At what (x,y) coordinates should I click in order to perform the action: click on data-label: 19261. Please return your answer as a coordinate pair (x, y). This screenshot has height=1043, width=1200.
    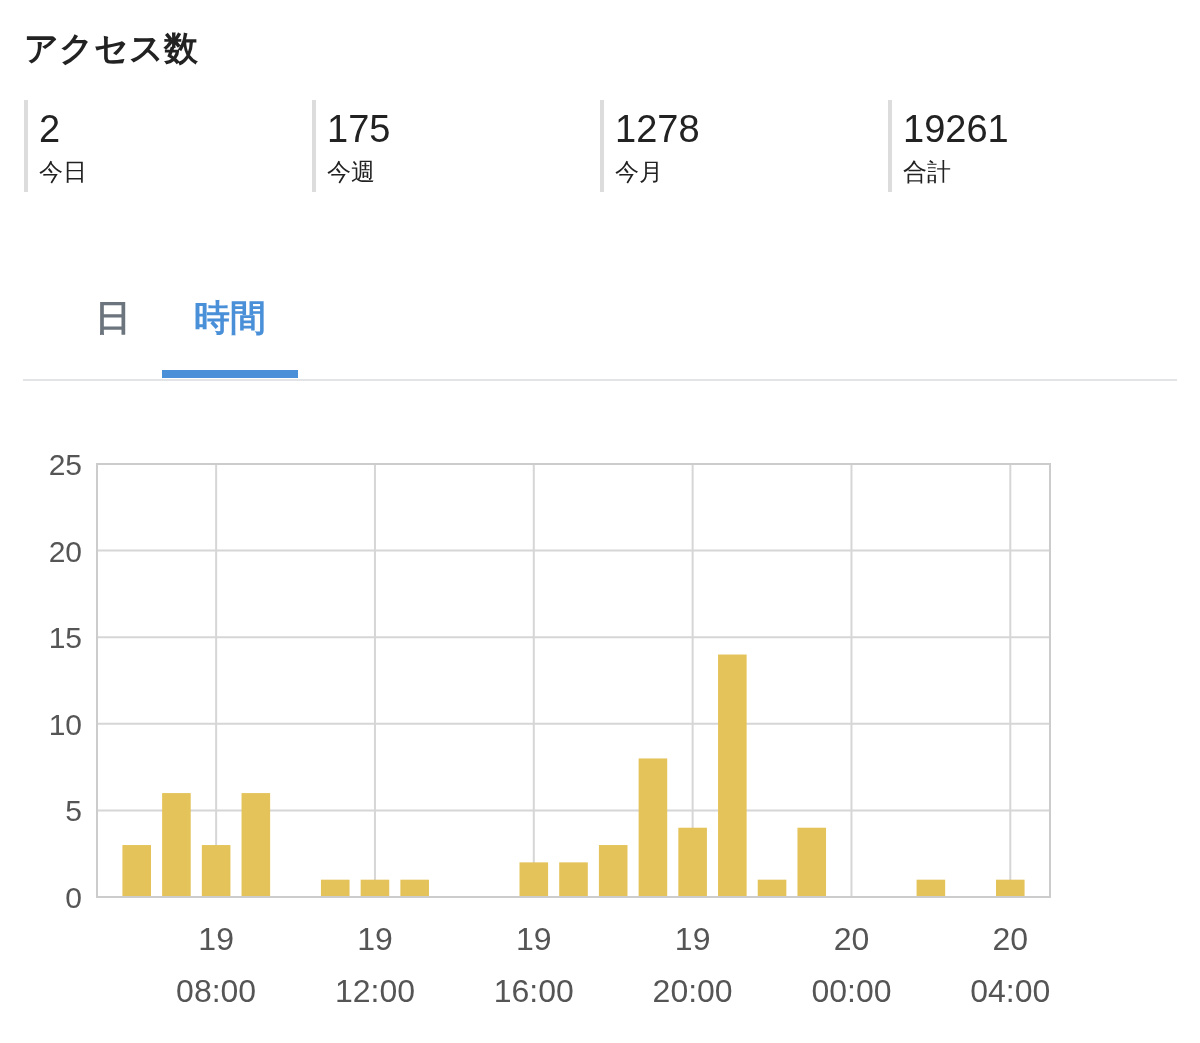
    Looking at the image, I should click on (956, 129).